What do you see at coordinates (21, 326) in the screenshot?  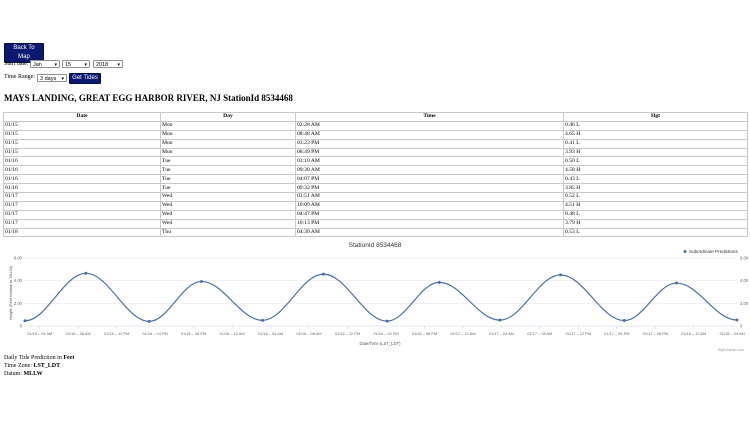 I see `y-tick-label-left: 0` at bounding box center [21, 326].